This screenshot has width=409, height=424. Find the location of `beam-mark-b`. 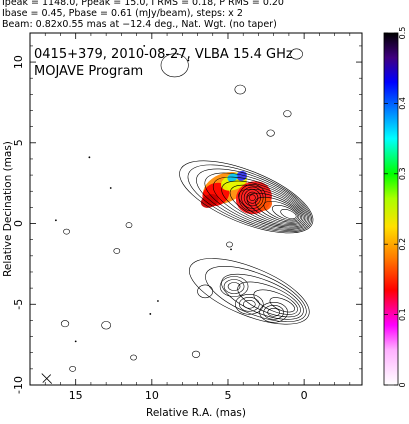

beam-mark-b is located at coordinates (47, 378).